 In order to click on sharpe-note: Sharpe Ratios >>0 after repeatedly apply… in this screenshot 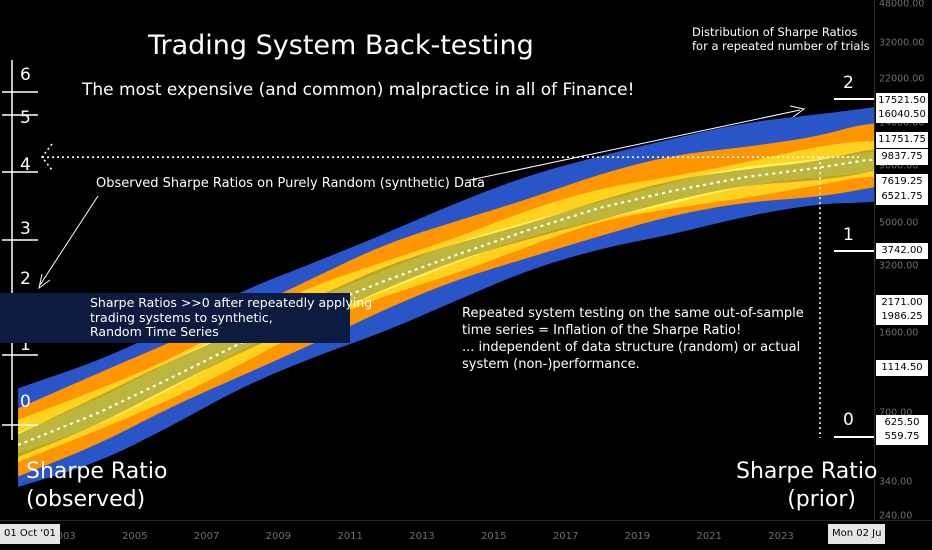, I will do `click(231, 317)`.